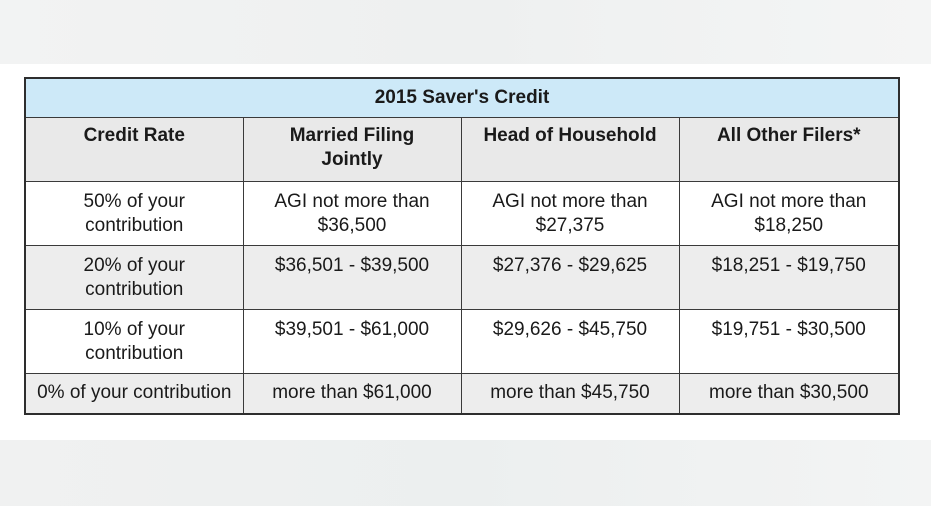 The image size is (931, 506). I want to click on background-bottom-band, so click(465, 473).